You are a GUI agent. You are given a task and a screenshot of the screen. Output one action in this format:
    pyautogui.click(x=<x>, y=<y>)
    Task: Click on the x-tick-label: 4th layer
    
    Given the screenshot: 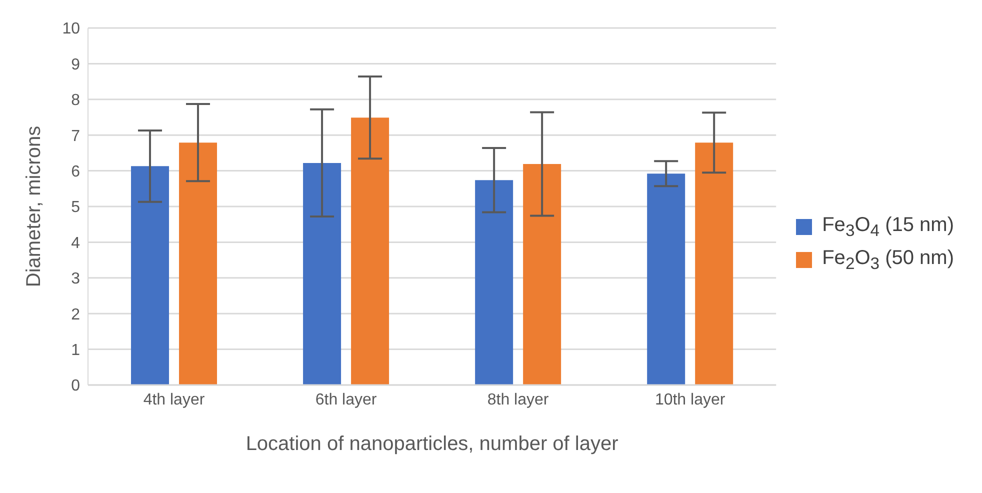 What is the action you would take?
    pyautogui.click(x=174, y=399)
    